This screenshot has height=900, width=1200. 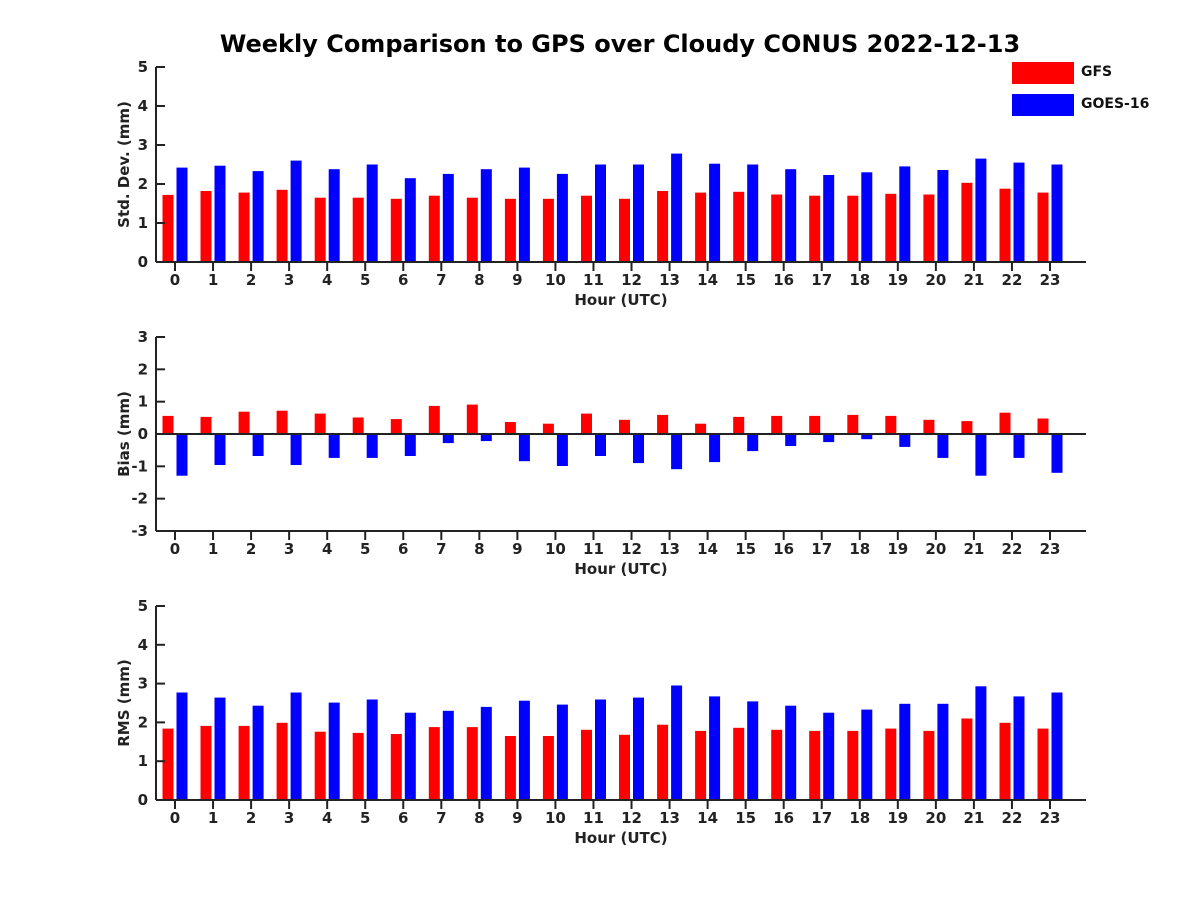 I want to click on x-tick-label: 9, so click(x=517, y=549).